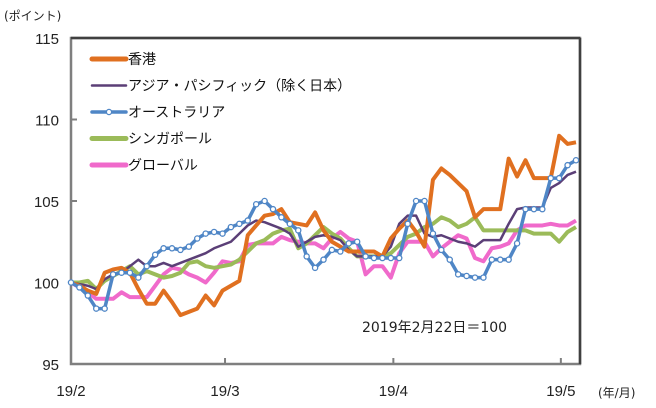  I want to click on y-tick-label: 105, so click(46, 202).